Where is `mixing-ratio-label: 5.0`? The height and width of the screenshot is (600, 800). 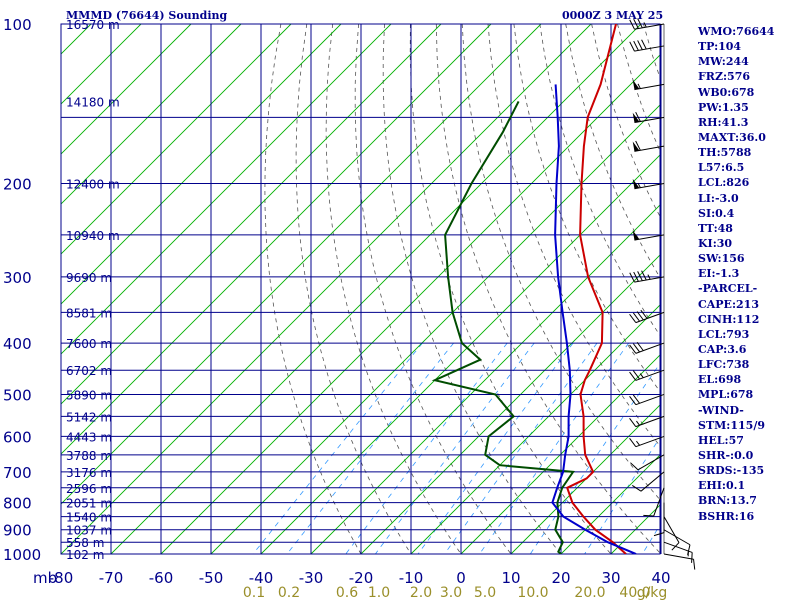 mixing-ratio-label: 5.0 is located at coordinates (485, 592).